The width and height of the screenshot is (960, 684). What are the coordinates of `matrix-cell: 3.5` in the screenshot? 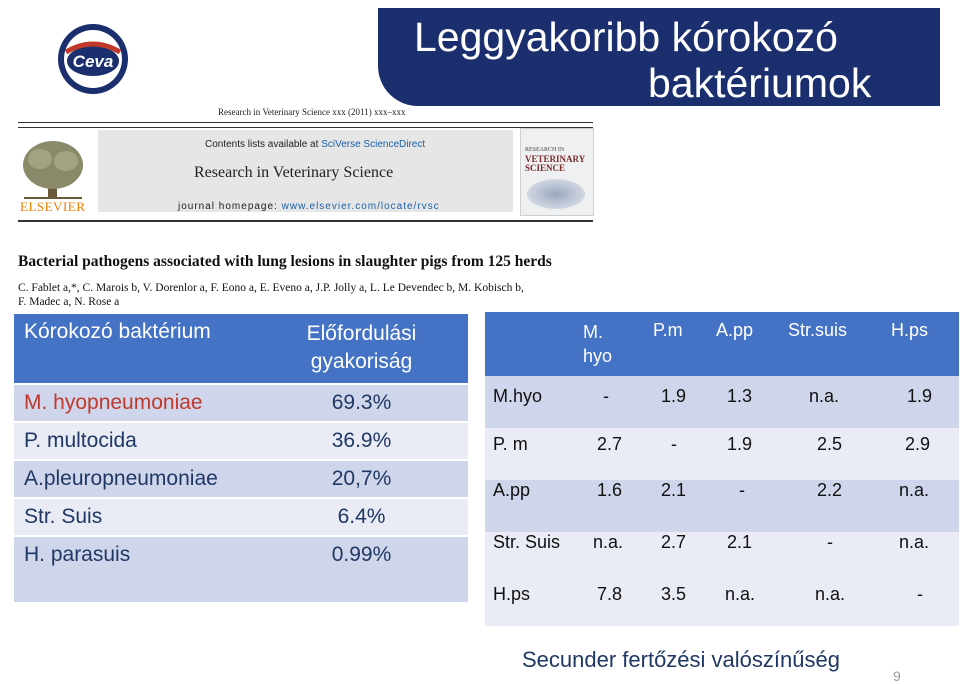 It's located at (674, 594).